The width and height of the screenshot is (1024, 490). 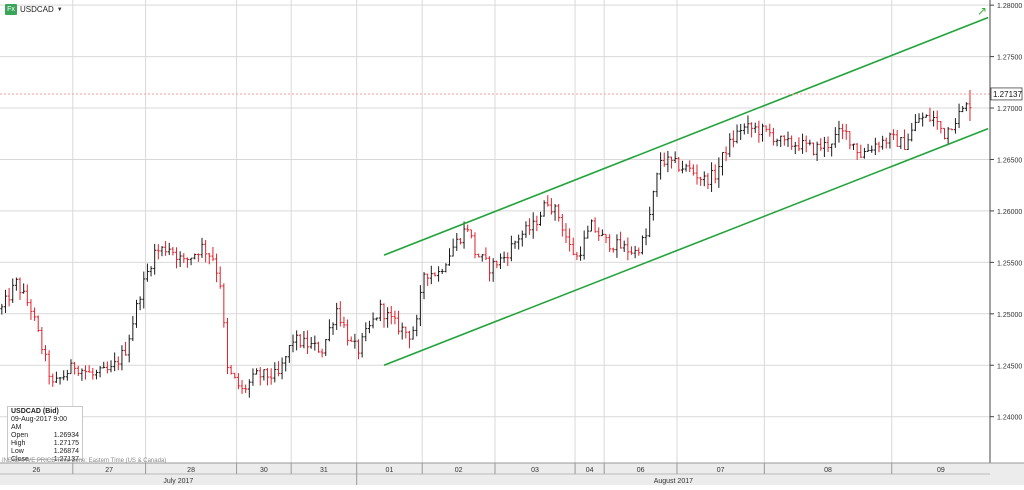 What do you see at coordinates (36, 470) in the screenshot?
I see `day-label: 26` at bounding box center [36, 470].